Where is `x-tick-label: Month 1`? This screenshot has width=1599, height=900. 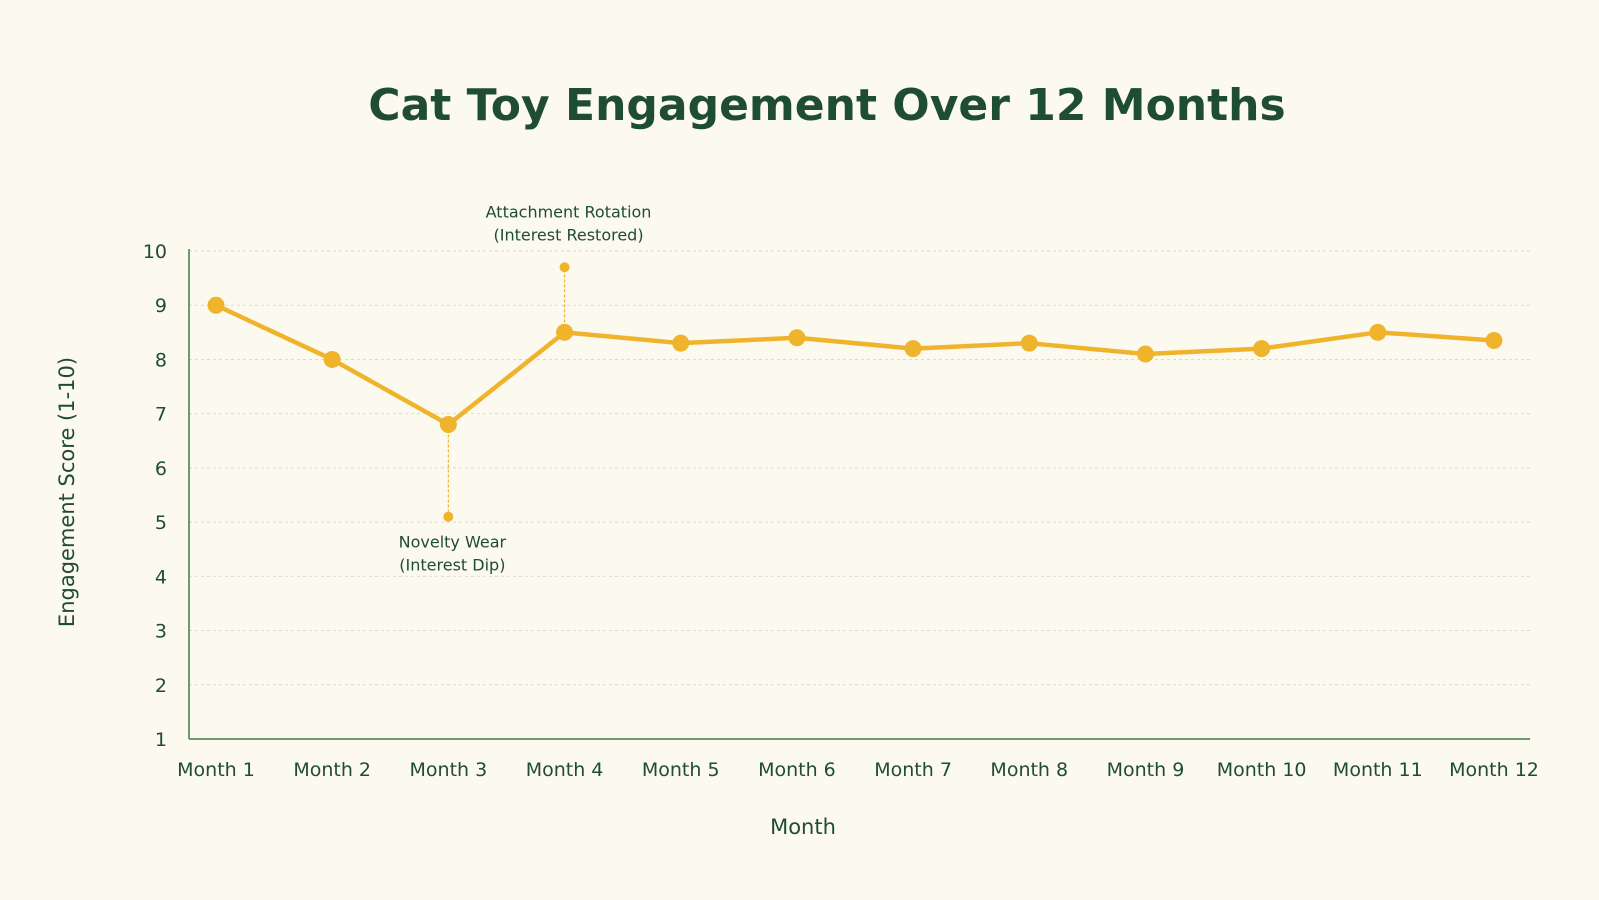
x-tick-label: Month 1 is located at coordinates (216, 770).